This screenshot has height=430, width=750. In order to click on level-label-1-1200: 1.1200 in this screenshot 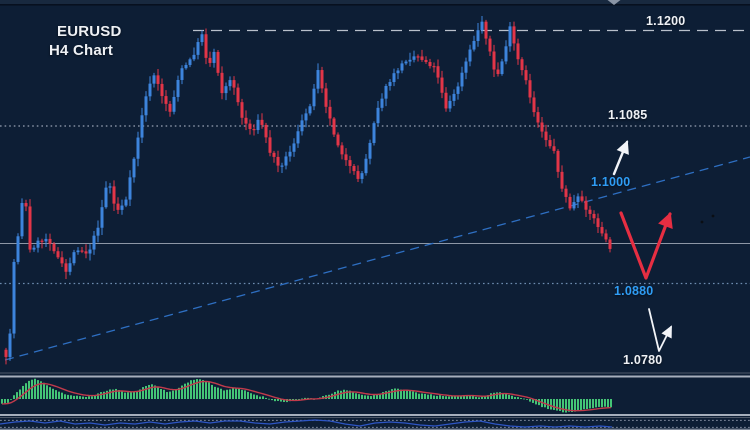, I will do `click(666, 21)`.